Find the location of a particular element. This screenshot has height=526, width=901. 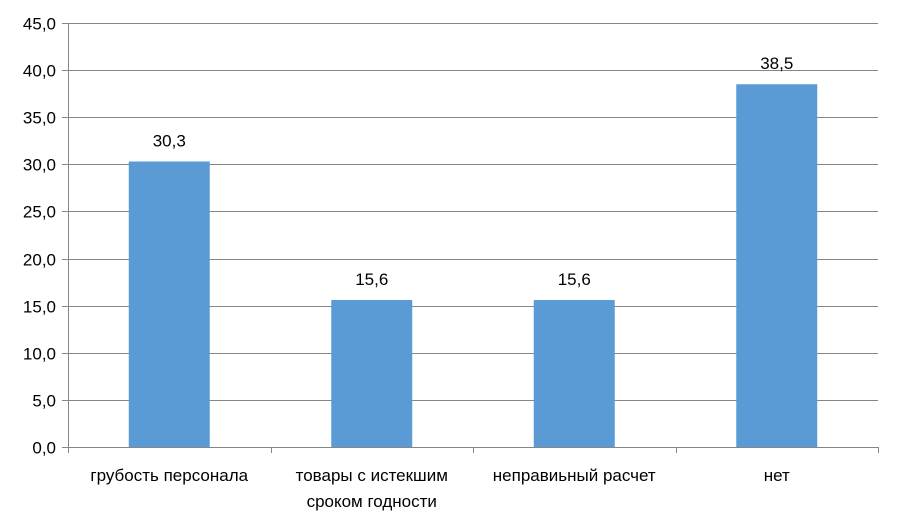

y-tick-label: 40,0 is located at coordinates (39, 71).